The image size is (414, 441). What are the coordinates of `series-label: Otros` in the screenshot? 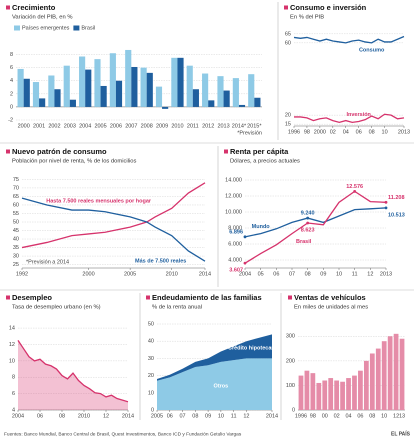 It's located at (221, 386).